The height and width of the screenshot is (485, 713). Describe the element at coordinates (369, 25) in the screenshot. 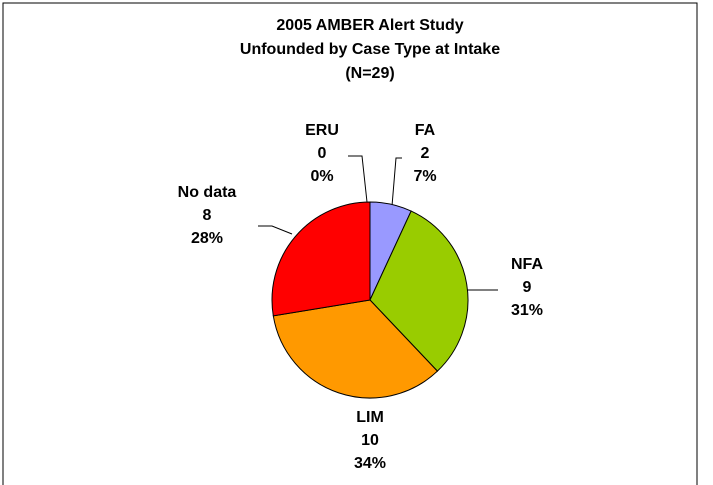

I see `chart-title: 2005 AMBER Alert Study` at that location.